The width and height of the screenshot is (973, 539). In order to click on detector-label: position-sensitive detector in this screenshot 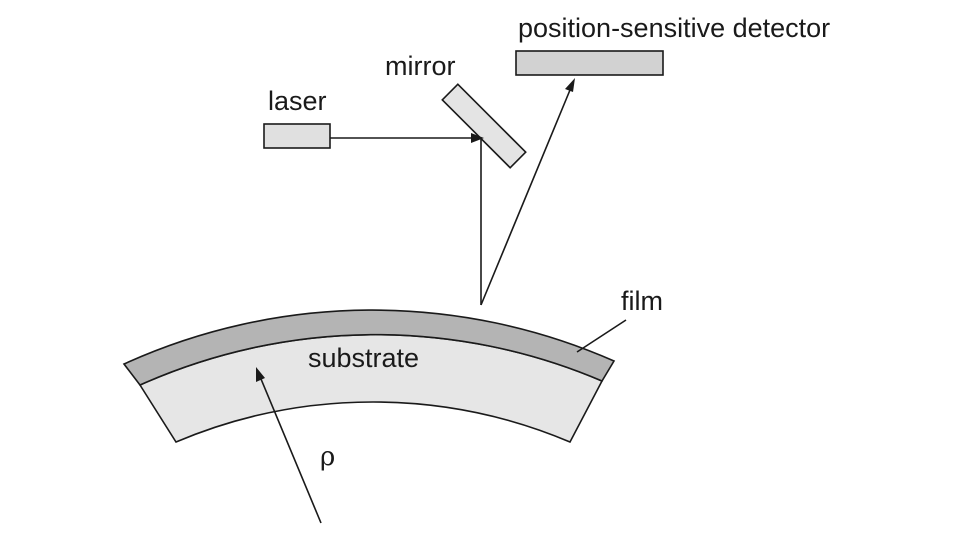, I will do `click(674, 28)`.